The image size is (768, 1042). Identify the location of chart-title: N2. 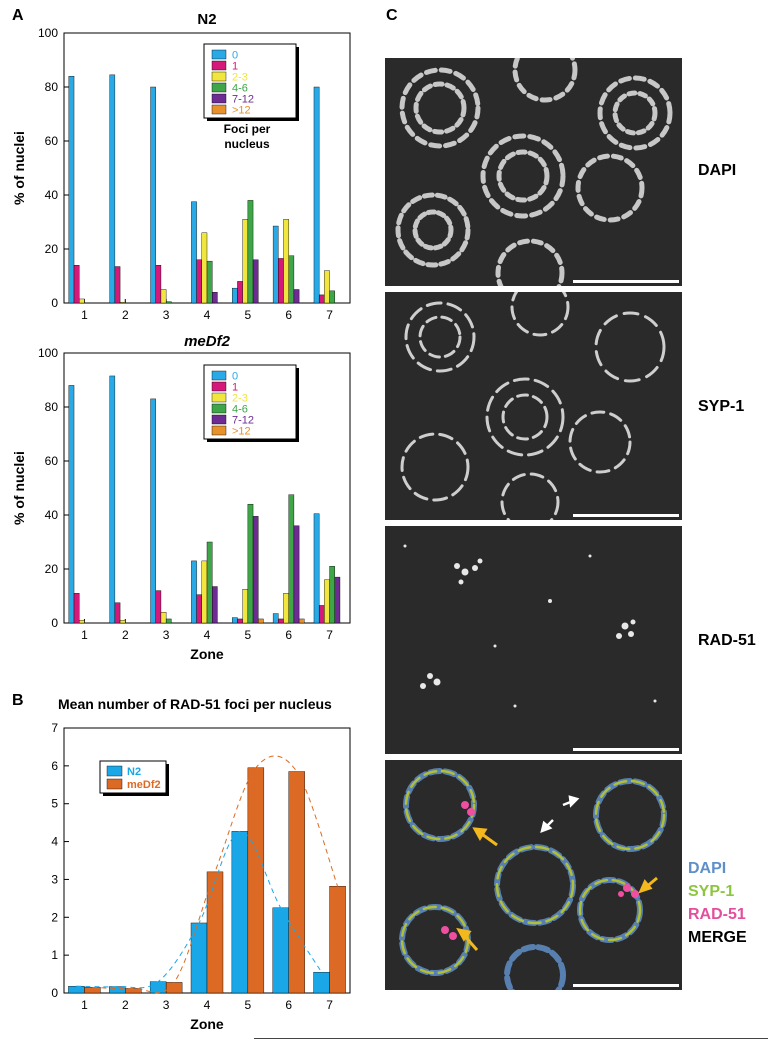
(206, 19).